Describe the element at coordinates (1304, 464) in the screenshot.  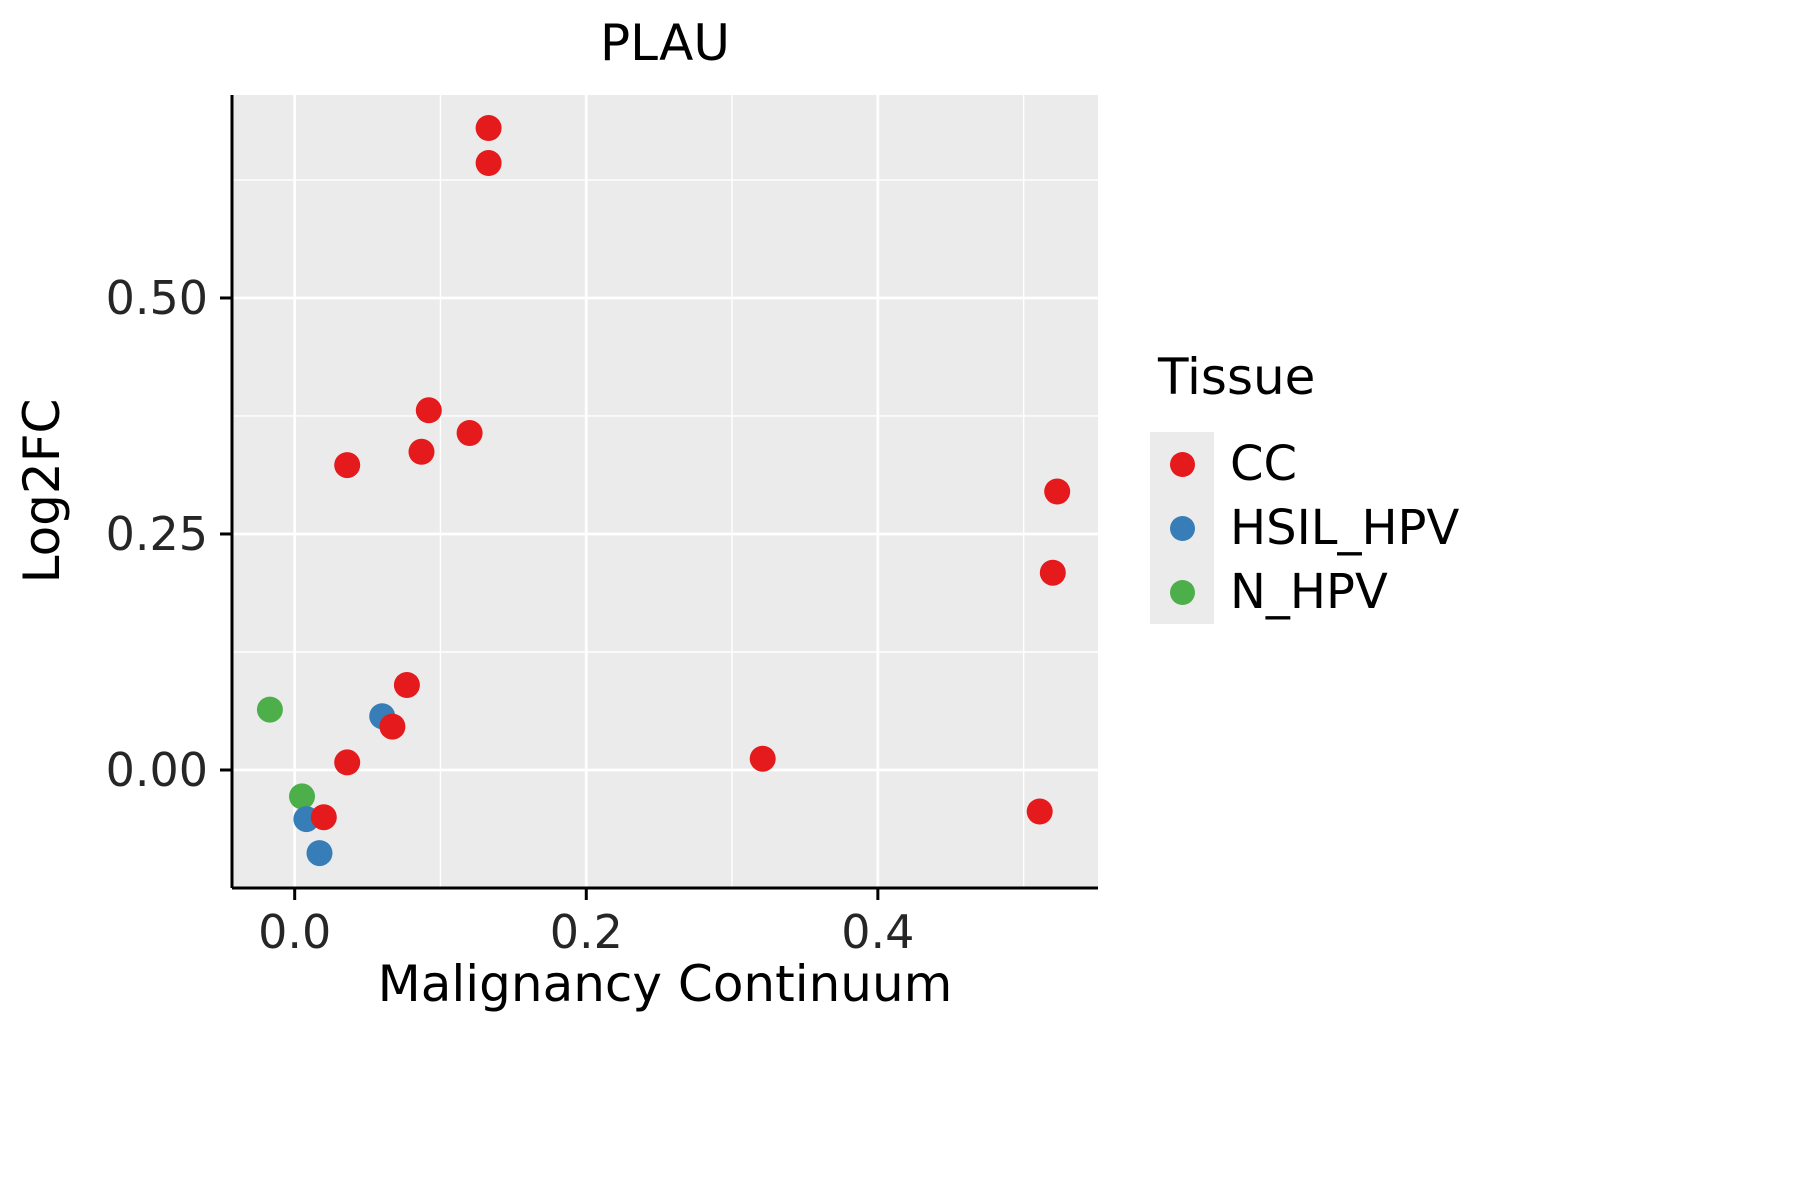
I see `legend-item-CC: CC` at that location.